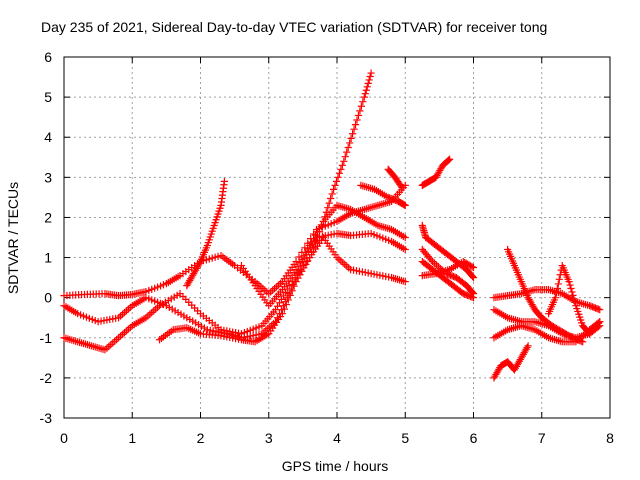 This screenshot has width=640, height=480. What do you see at coordinates (201, 438) in the screenshot?
I see `x-tick-label: 2` at bounding box center [201, 438].